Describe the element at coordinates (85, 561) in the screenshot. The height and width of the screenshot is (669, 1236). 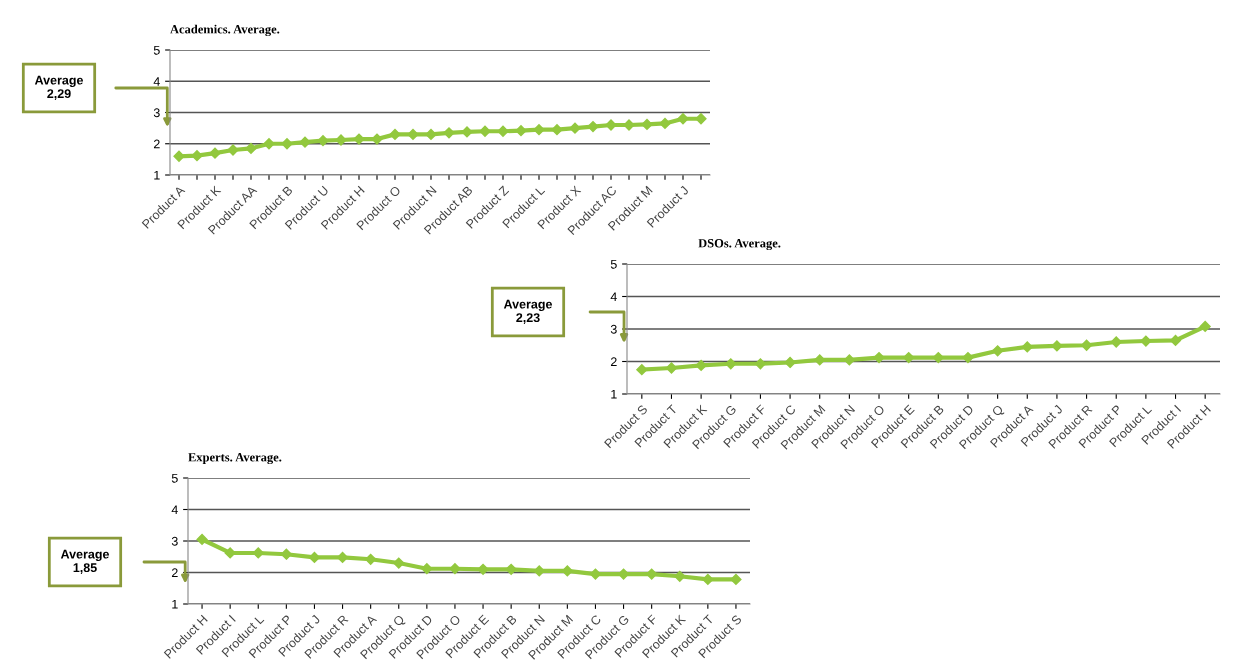
I see `text: Average 1,85` at that location.